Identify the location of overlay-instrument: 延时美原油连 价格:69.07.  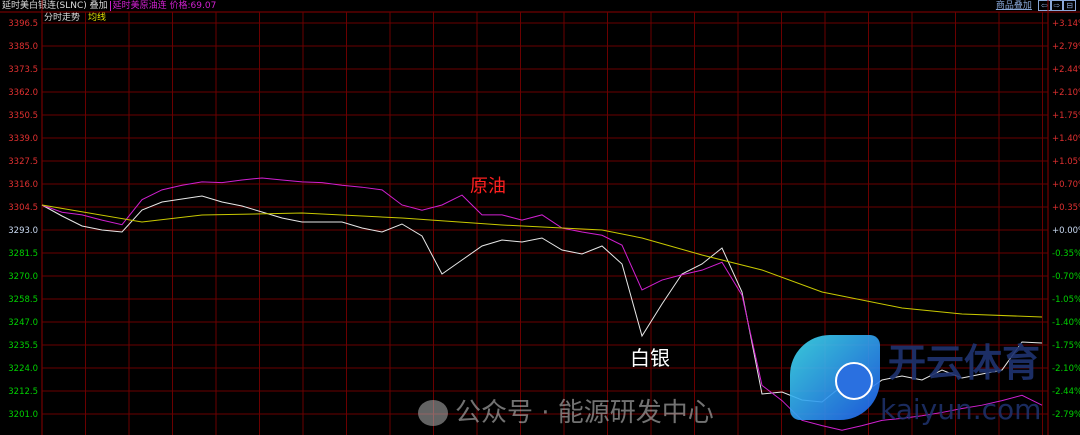
(163, 6).